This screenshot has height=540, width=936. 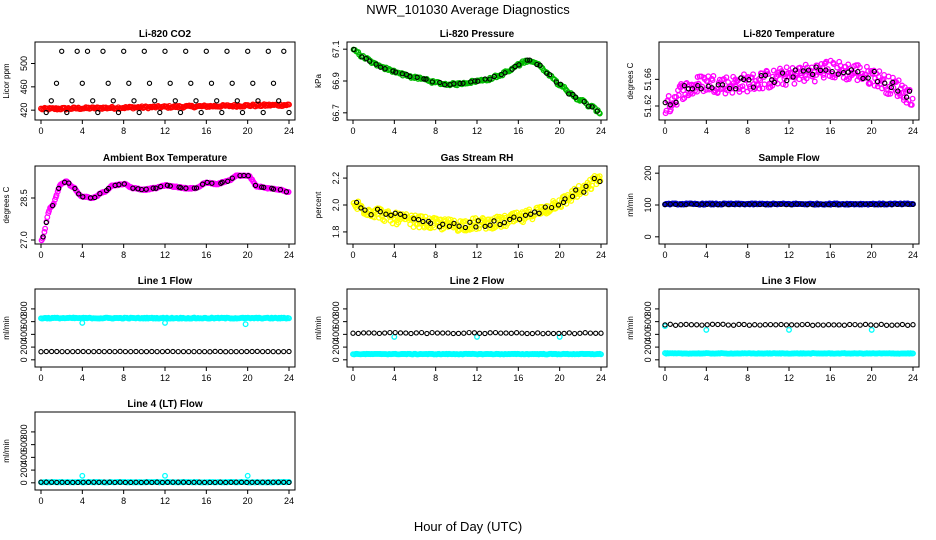 What do you see at coordinates (336, 334) in the screenshot?
I see `panel-8-ytick-label: 400` at bounding box center [336, 334].